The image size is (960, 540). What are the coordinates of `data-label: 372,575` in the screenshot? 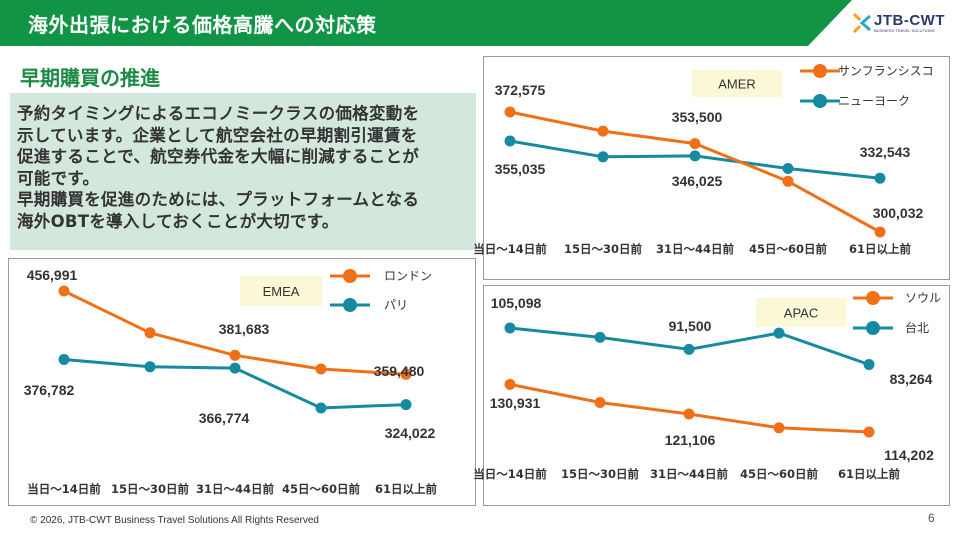 It's located at (520, 90).